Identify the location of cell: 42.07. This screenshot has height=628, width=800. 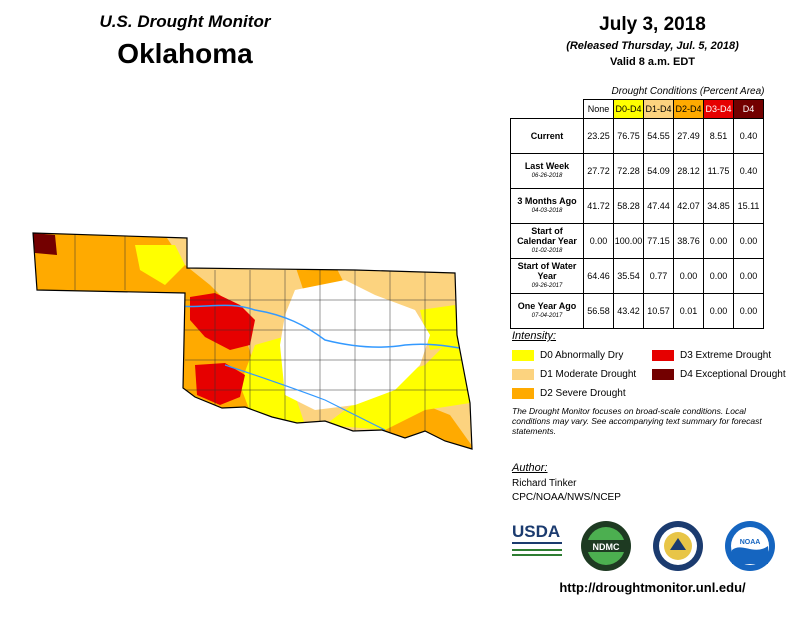
(688, 206).